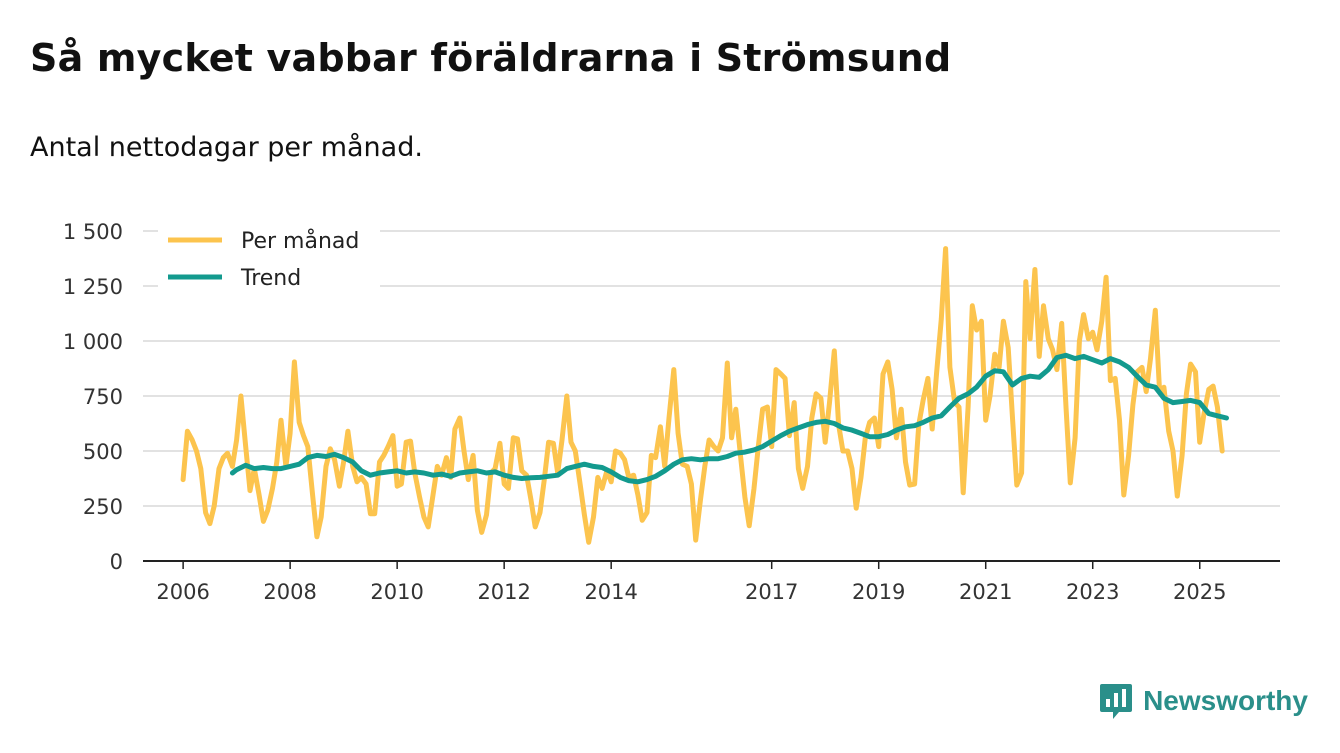 Image resolution: width=1340 pixels, height=753 pixels. Describe the element at coordinates (289, 592) in the screenshot. I see `x-tick-label: 2008` at that location.